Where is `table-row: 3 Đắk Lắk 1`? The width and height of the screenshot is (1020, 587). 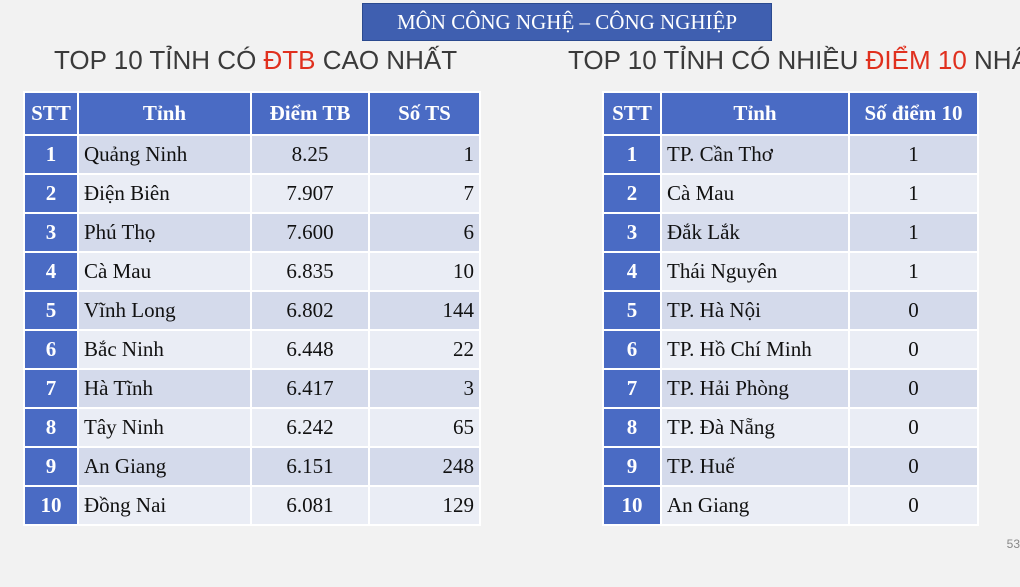 table-row: 3 Đắk Lắk 1 is located at coordinates (790, 232).